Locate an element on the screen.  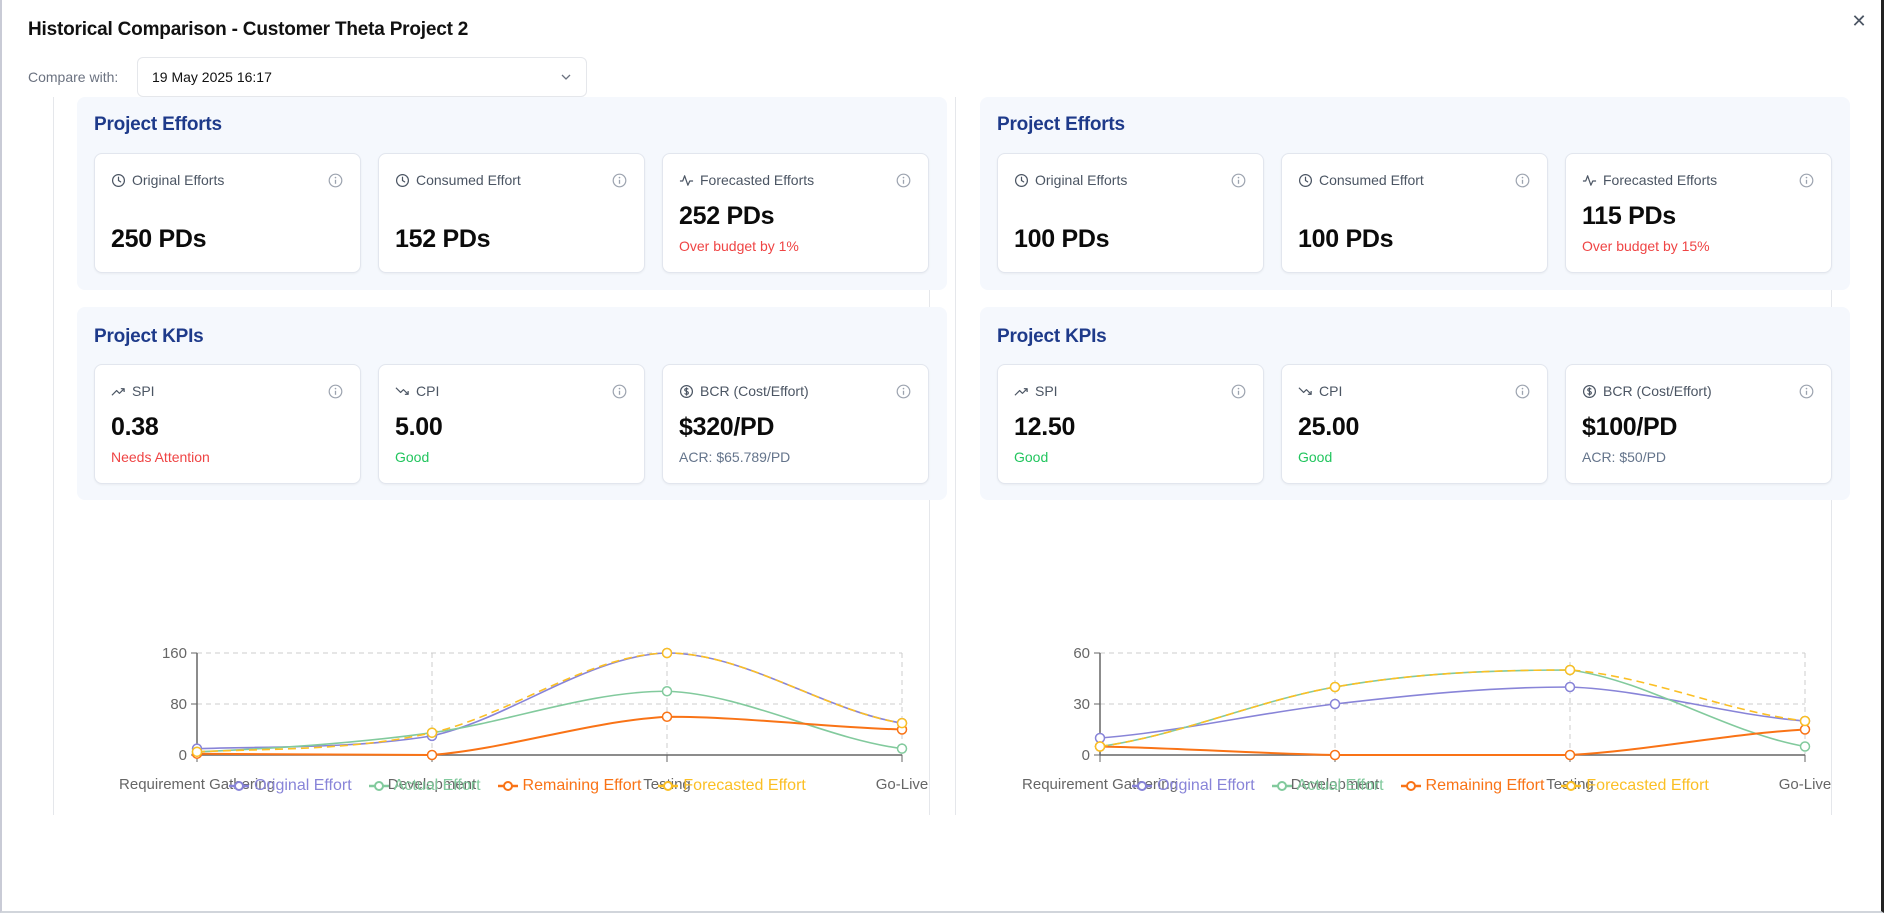
series-line-forecasted is located at coordinates (1452, 708).